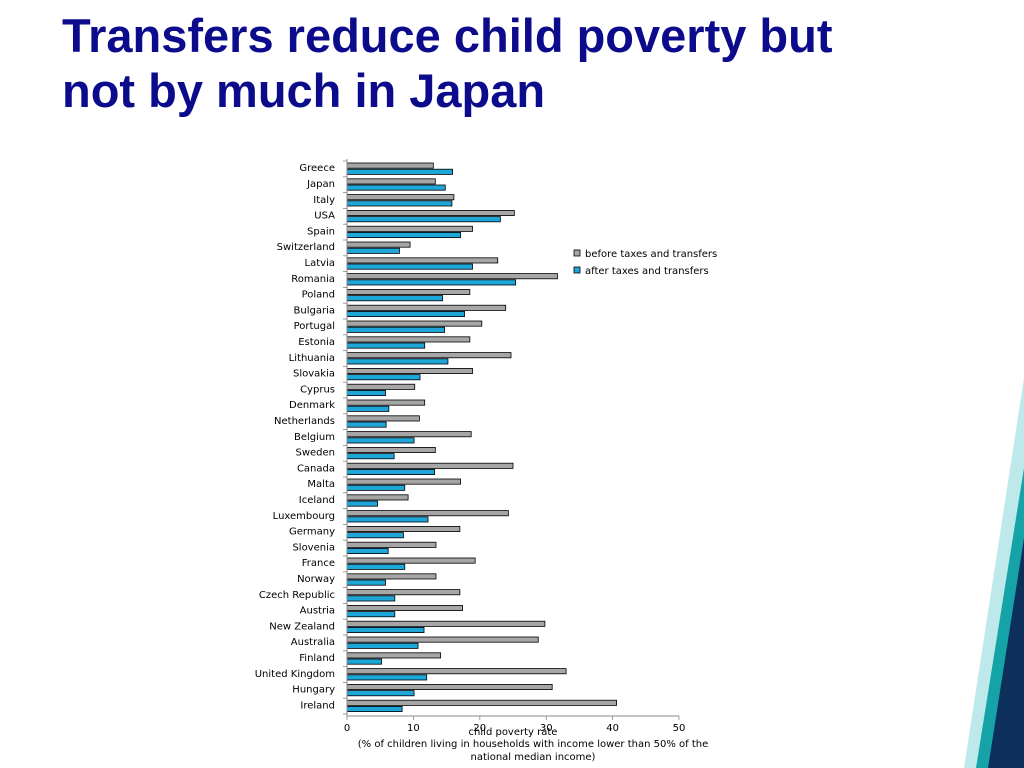  I want to click on bar-before-lithuania, so click(429, 355).